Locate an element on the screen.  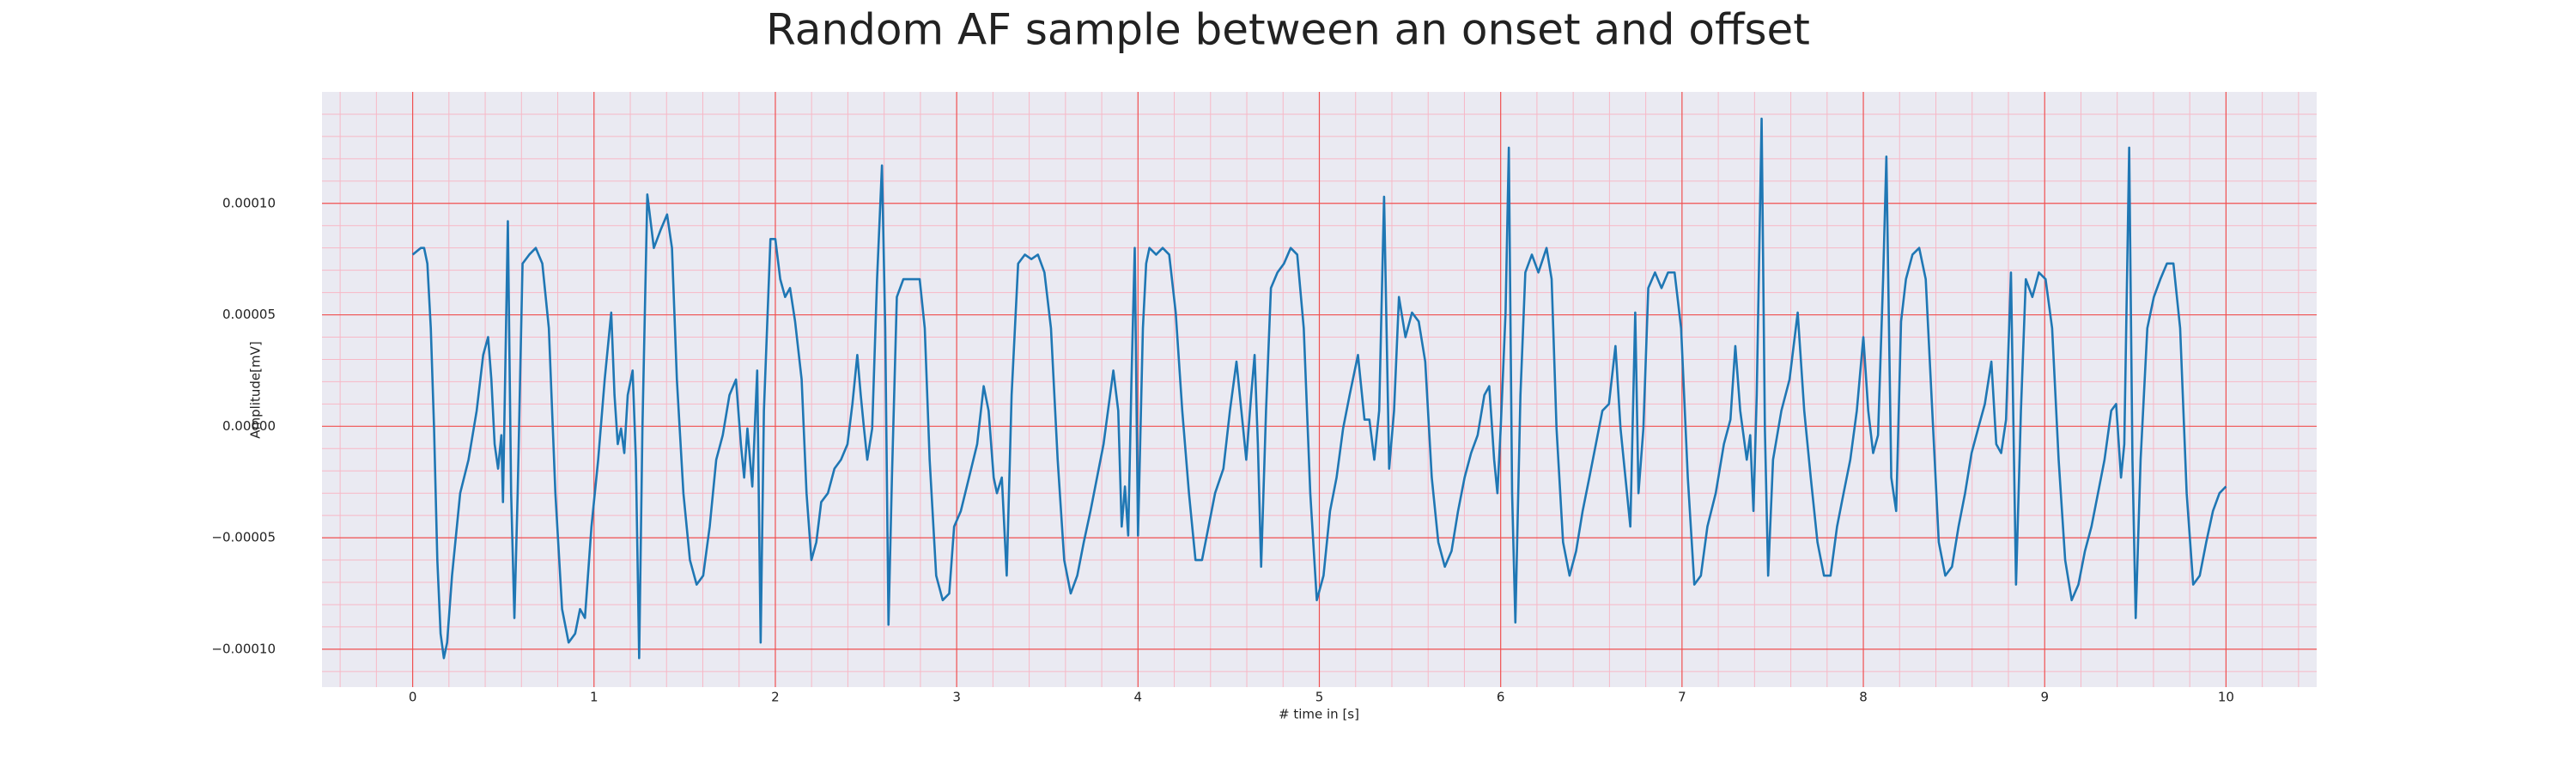
y-axis-label: Amplitude[mV] is located at coordinates (256, 389).